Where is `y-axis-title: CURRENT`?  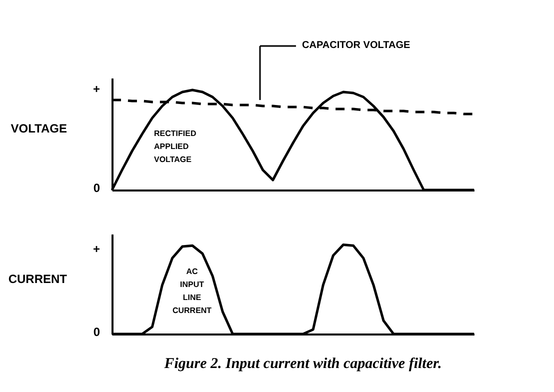 y-axis-title: CURRENT is located at coordinates (38, 279).